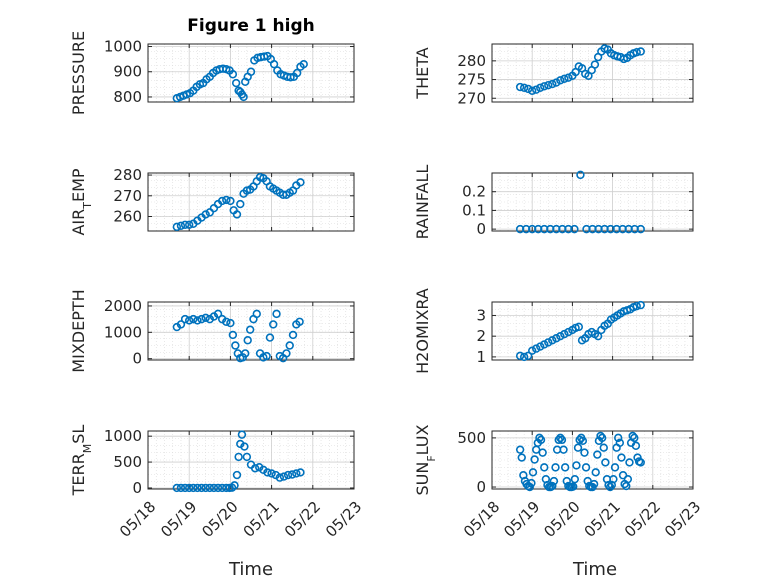 The width and height of the screenshot is (778, 583). I want to click on y-axis-label: RAINFALL, so click(422, 202).